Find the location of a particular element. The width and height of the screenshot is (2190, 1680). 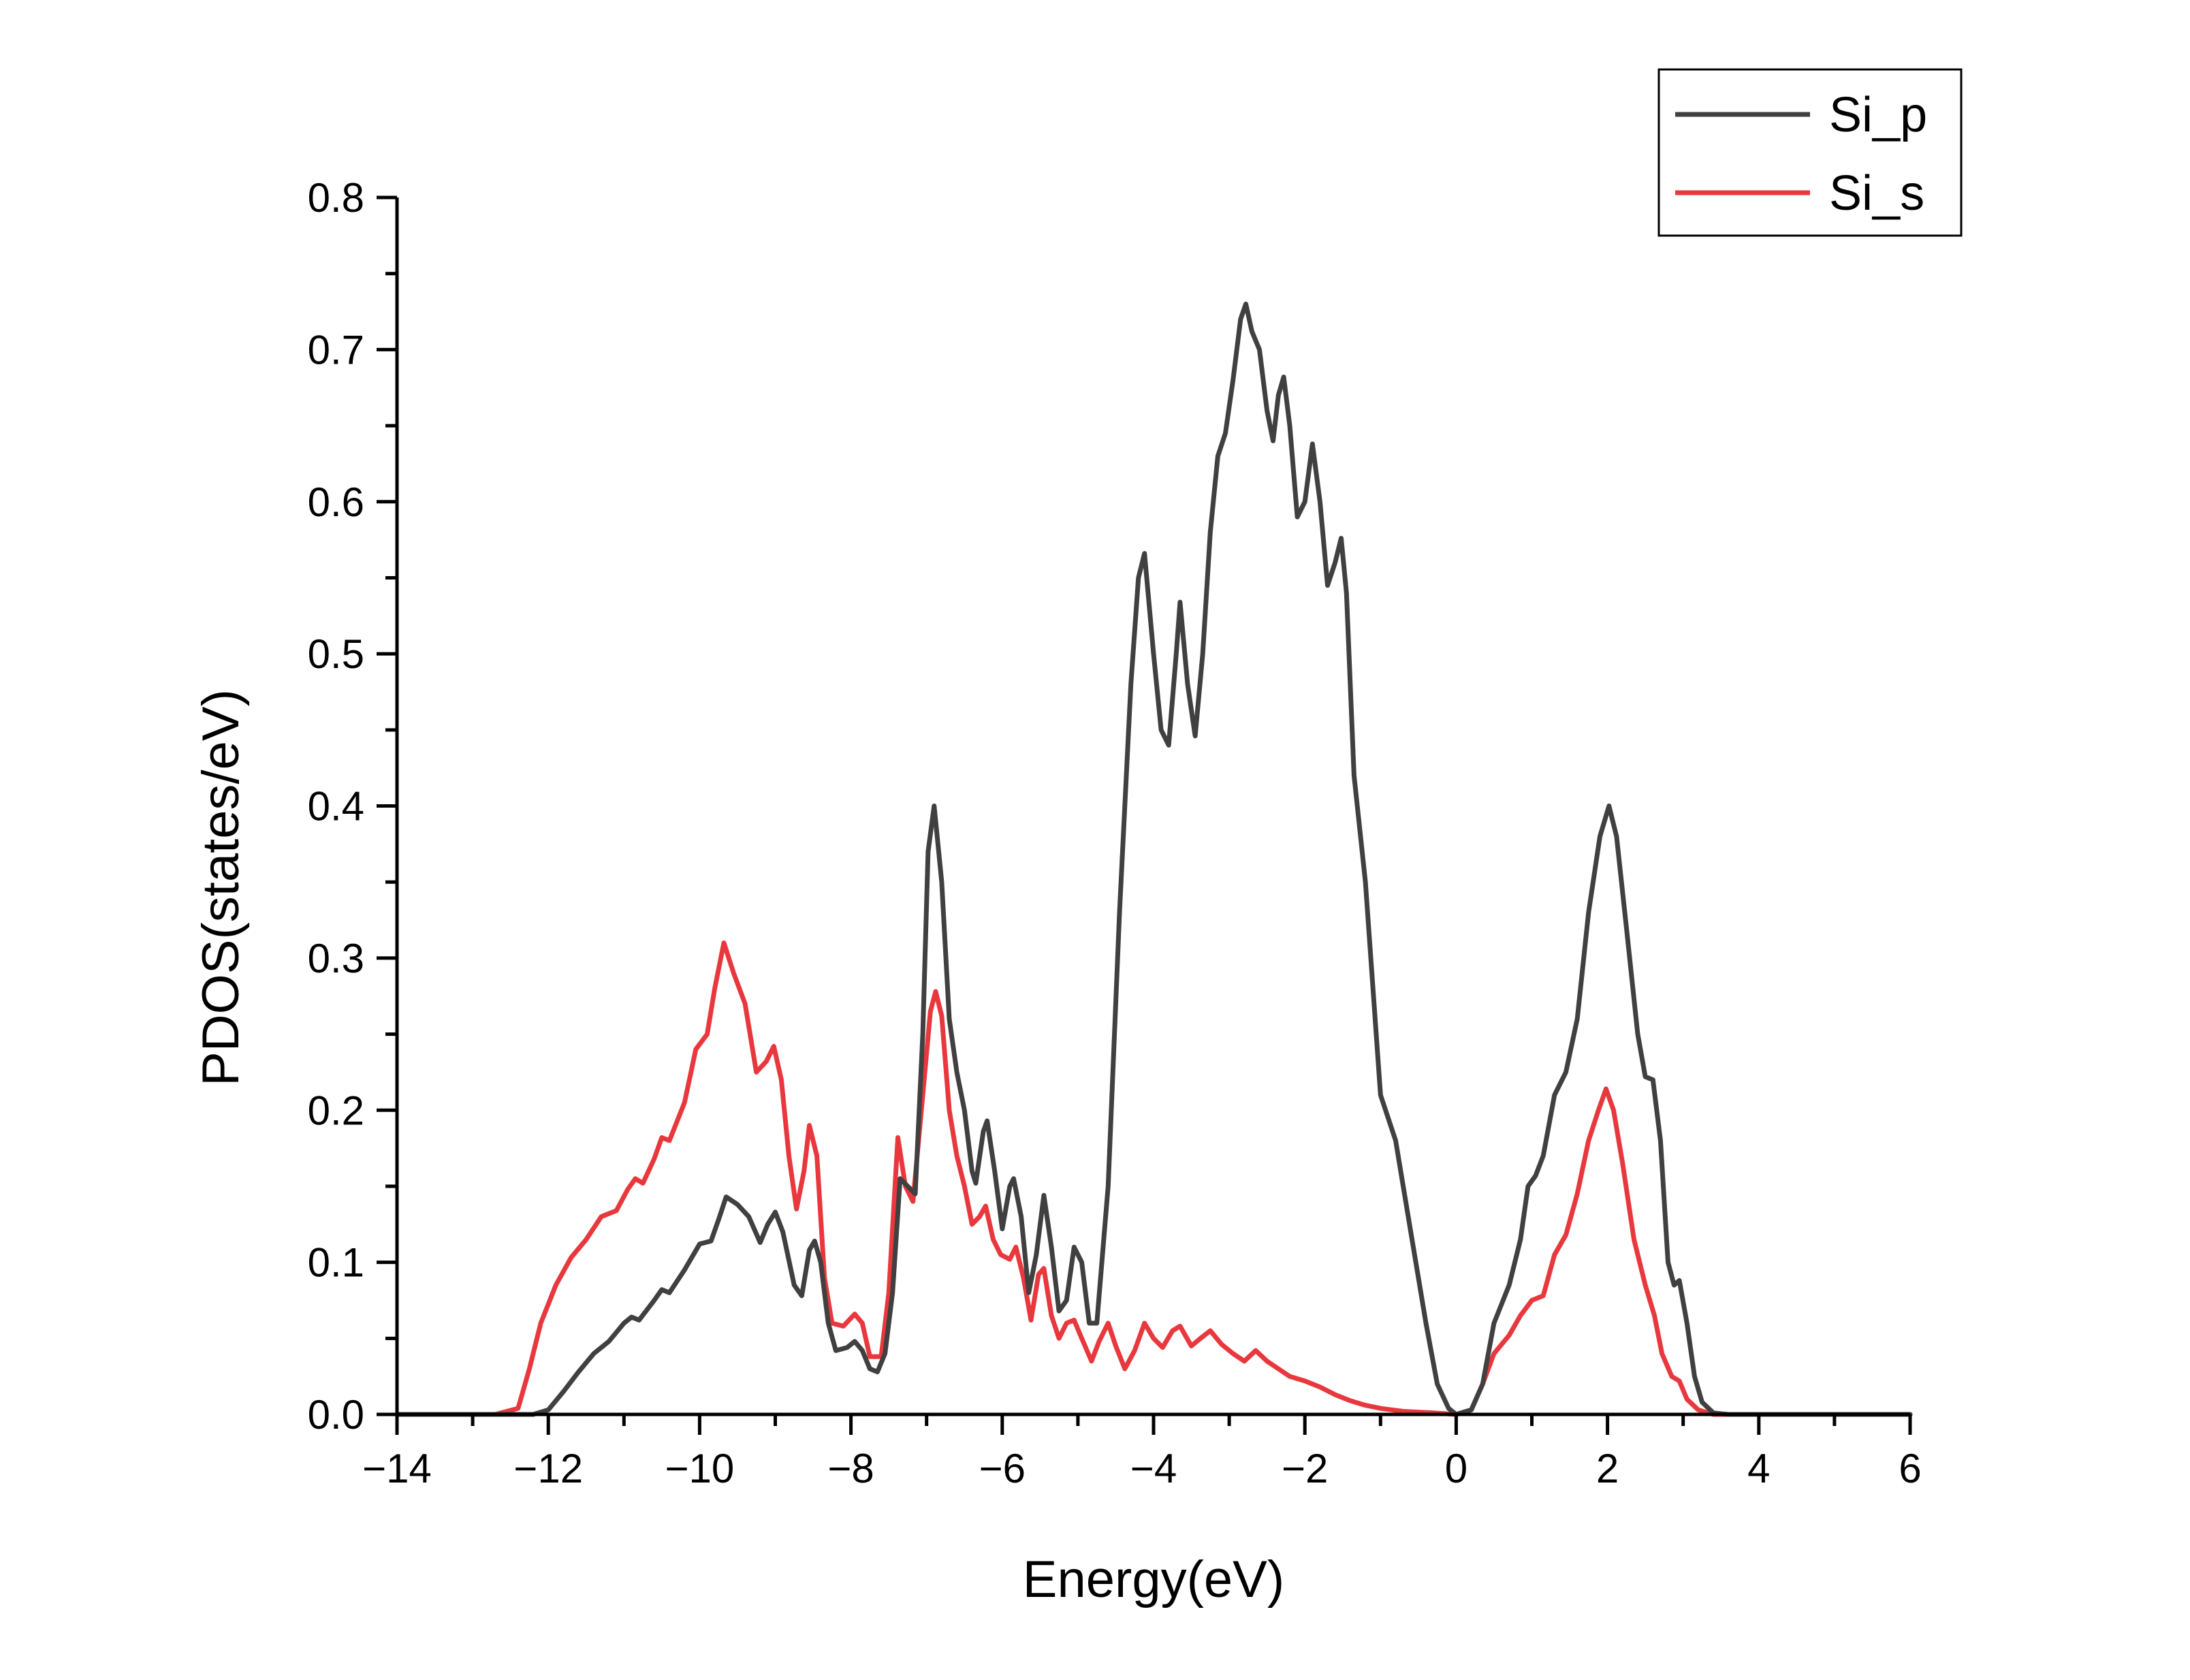

legend-label: Si_s is located at coordinates (1876, 193).